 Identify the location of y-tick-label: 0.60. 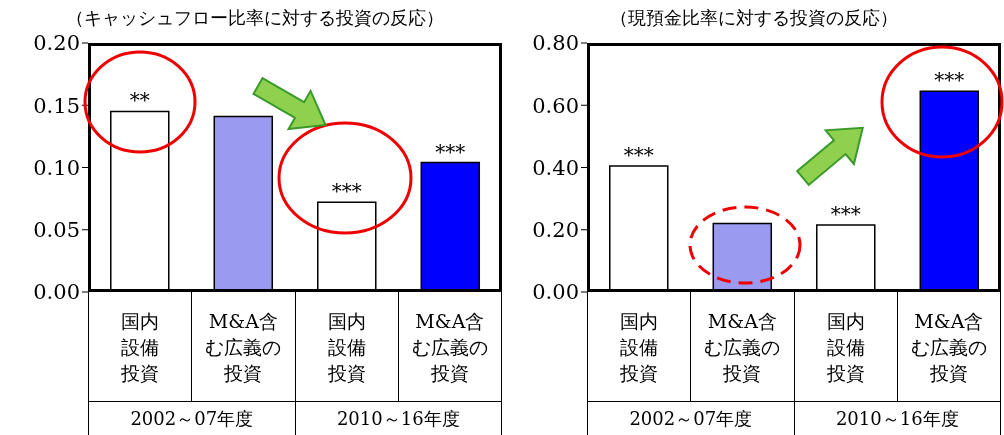
(555, 105).